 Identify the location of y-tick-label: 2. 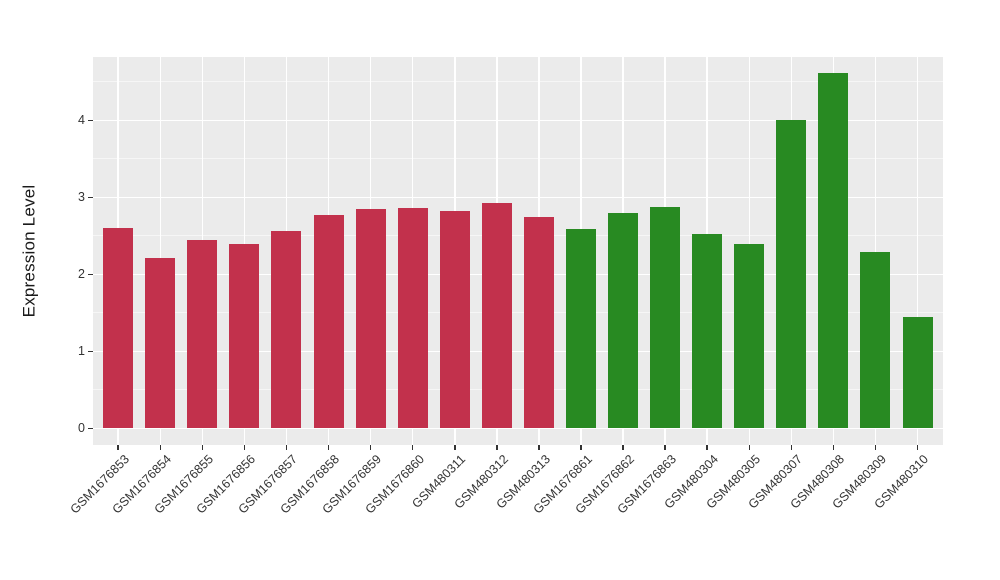
(81, 273).